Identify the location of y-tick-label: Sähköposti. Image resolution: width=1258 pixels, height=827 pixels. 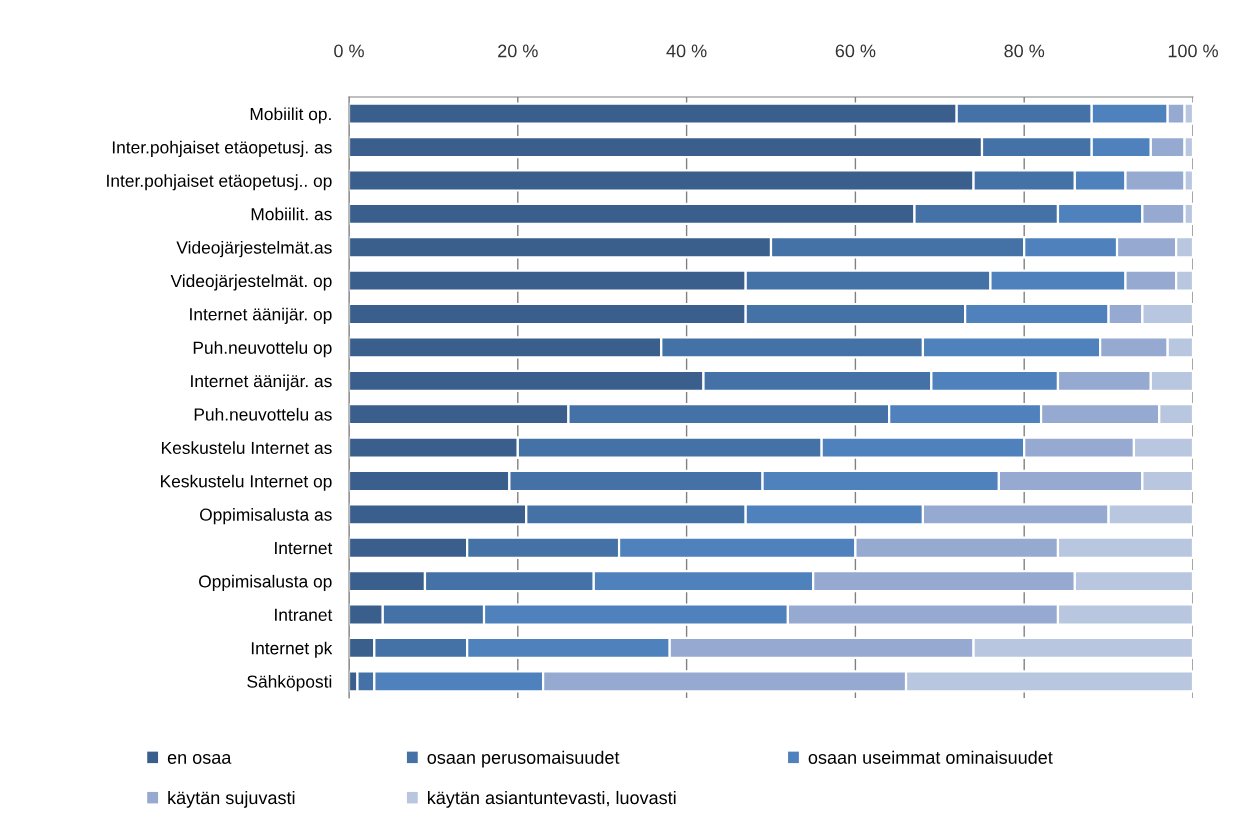
(289, 683).